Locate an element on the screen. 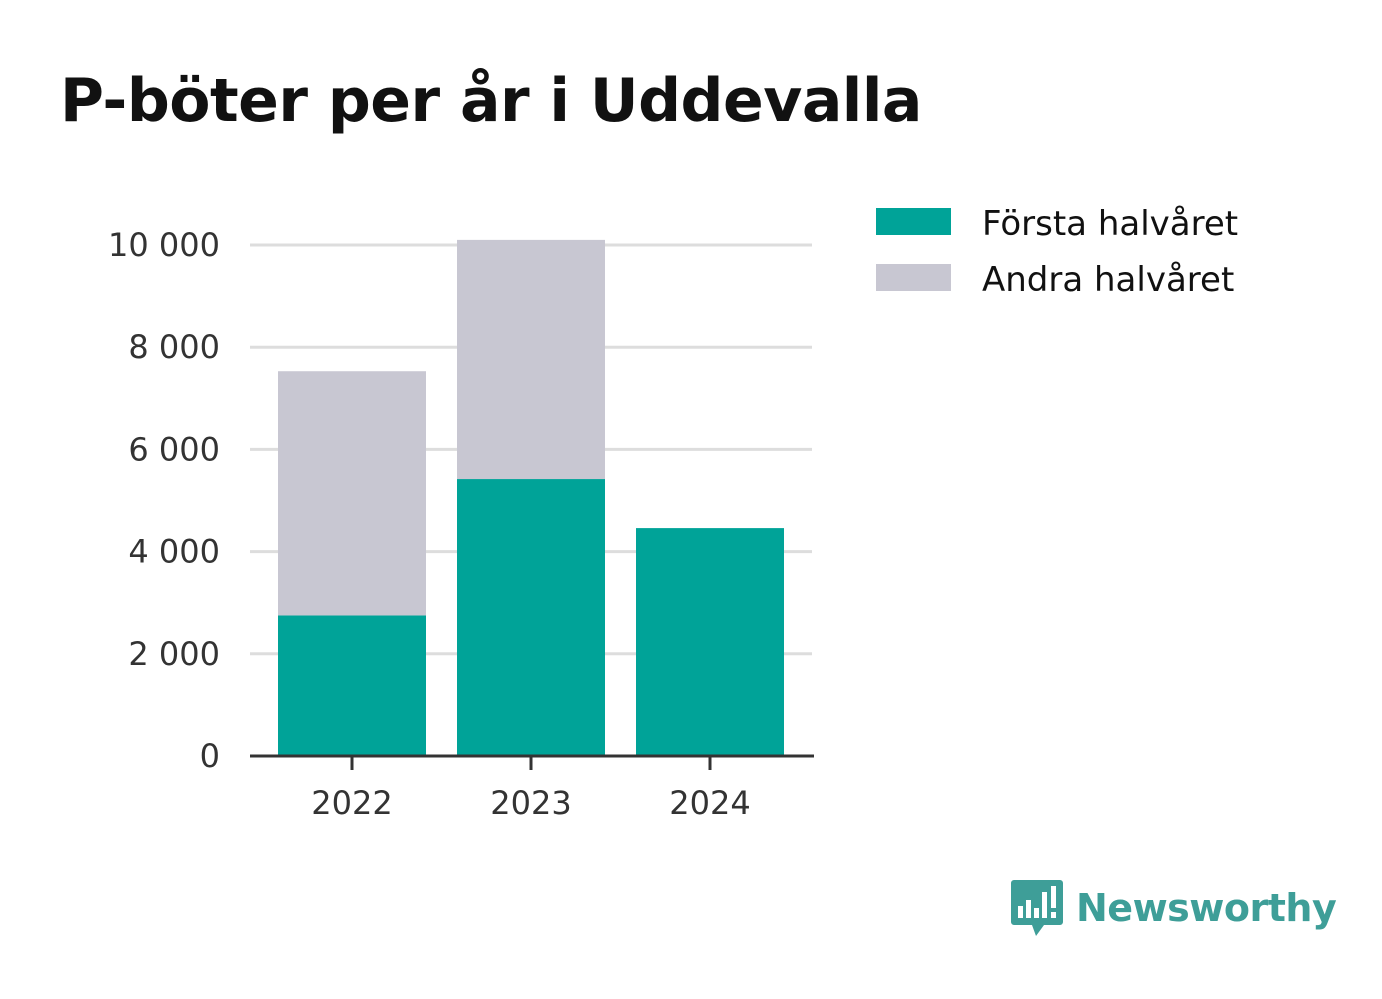  x-tick-label: 2023 is located at coordinates (530, 803).